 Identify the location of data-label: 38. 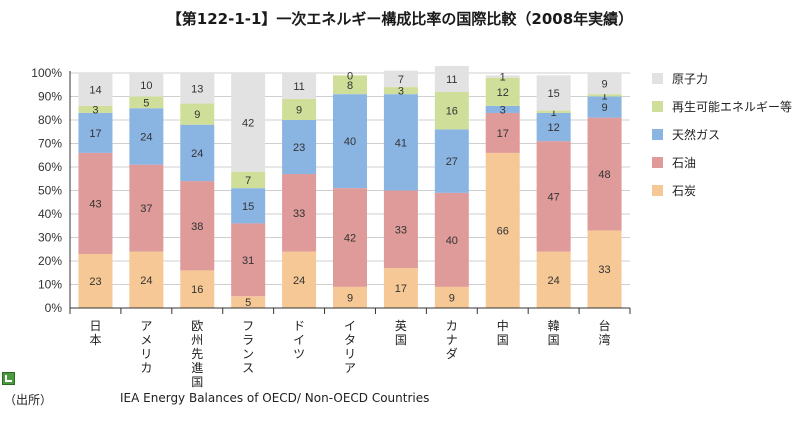
(197, 227).